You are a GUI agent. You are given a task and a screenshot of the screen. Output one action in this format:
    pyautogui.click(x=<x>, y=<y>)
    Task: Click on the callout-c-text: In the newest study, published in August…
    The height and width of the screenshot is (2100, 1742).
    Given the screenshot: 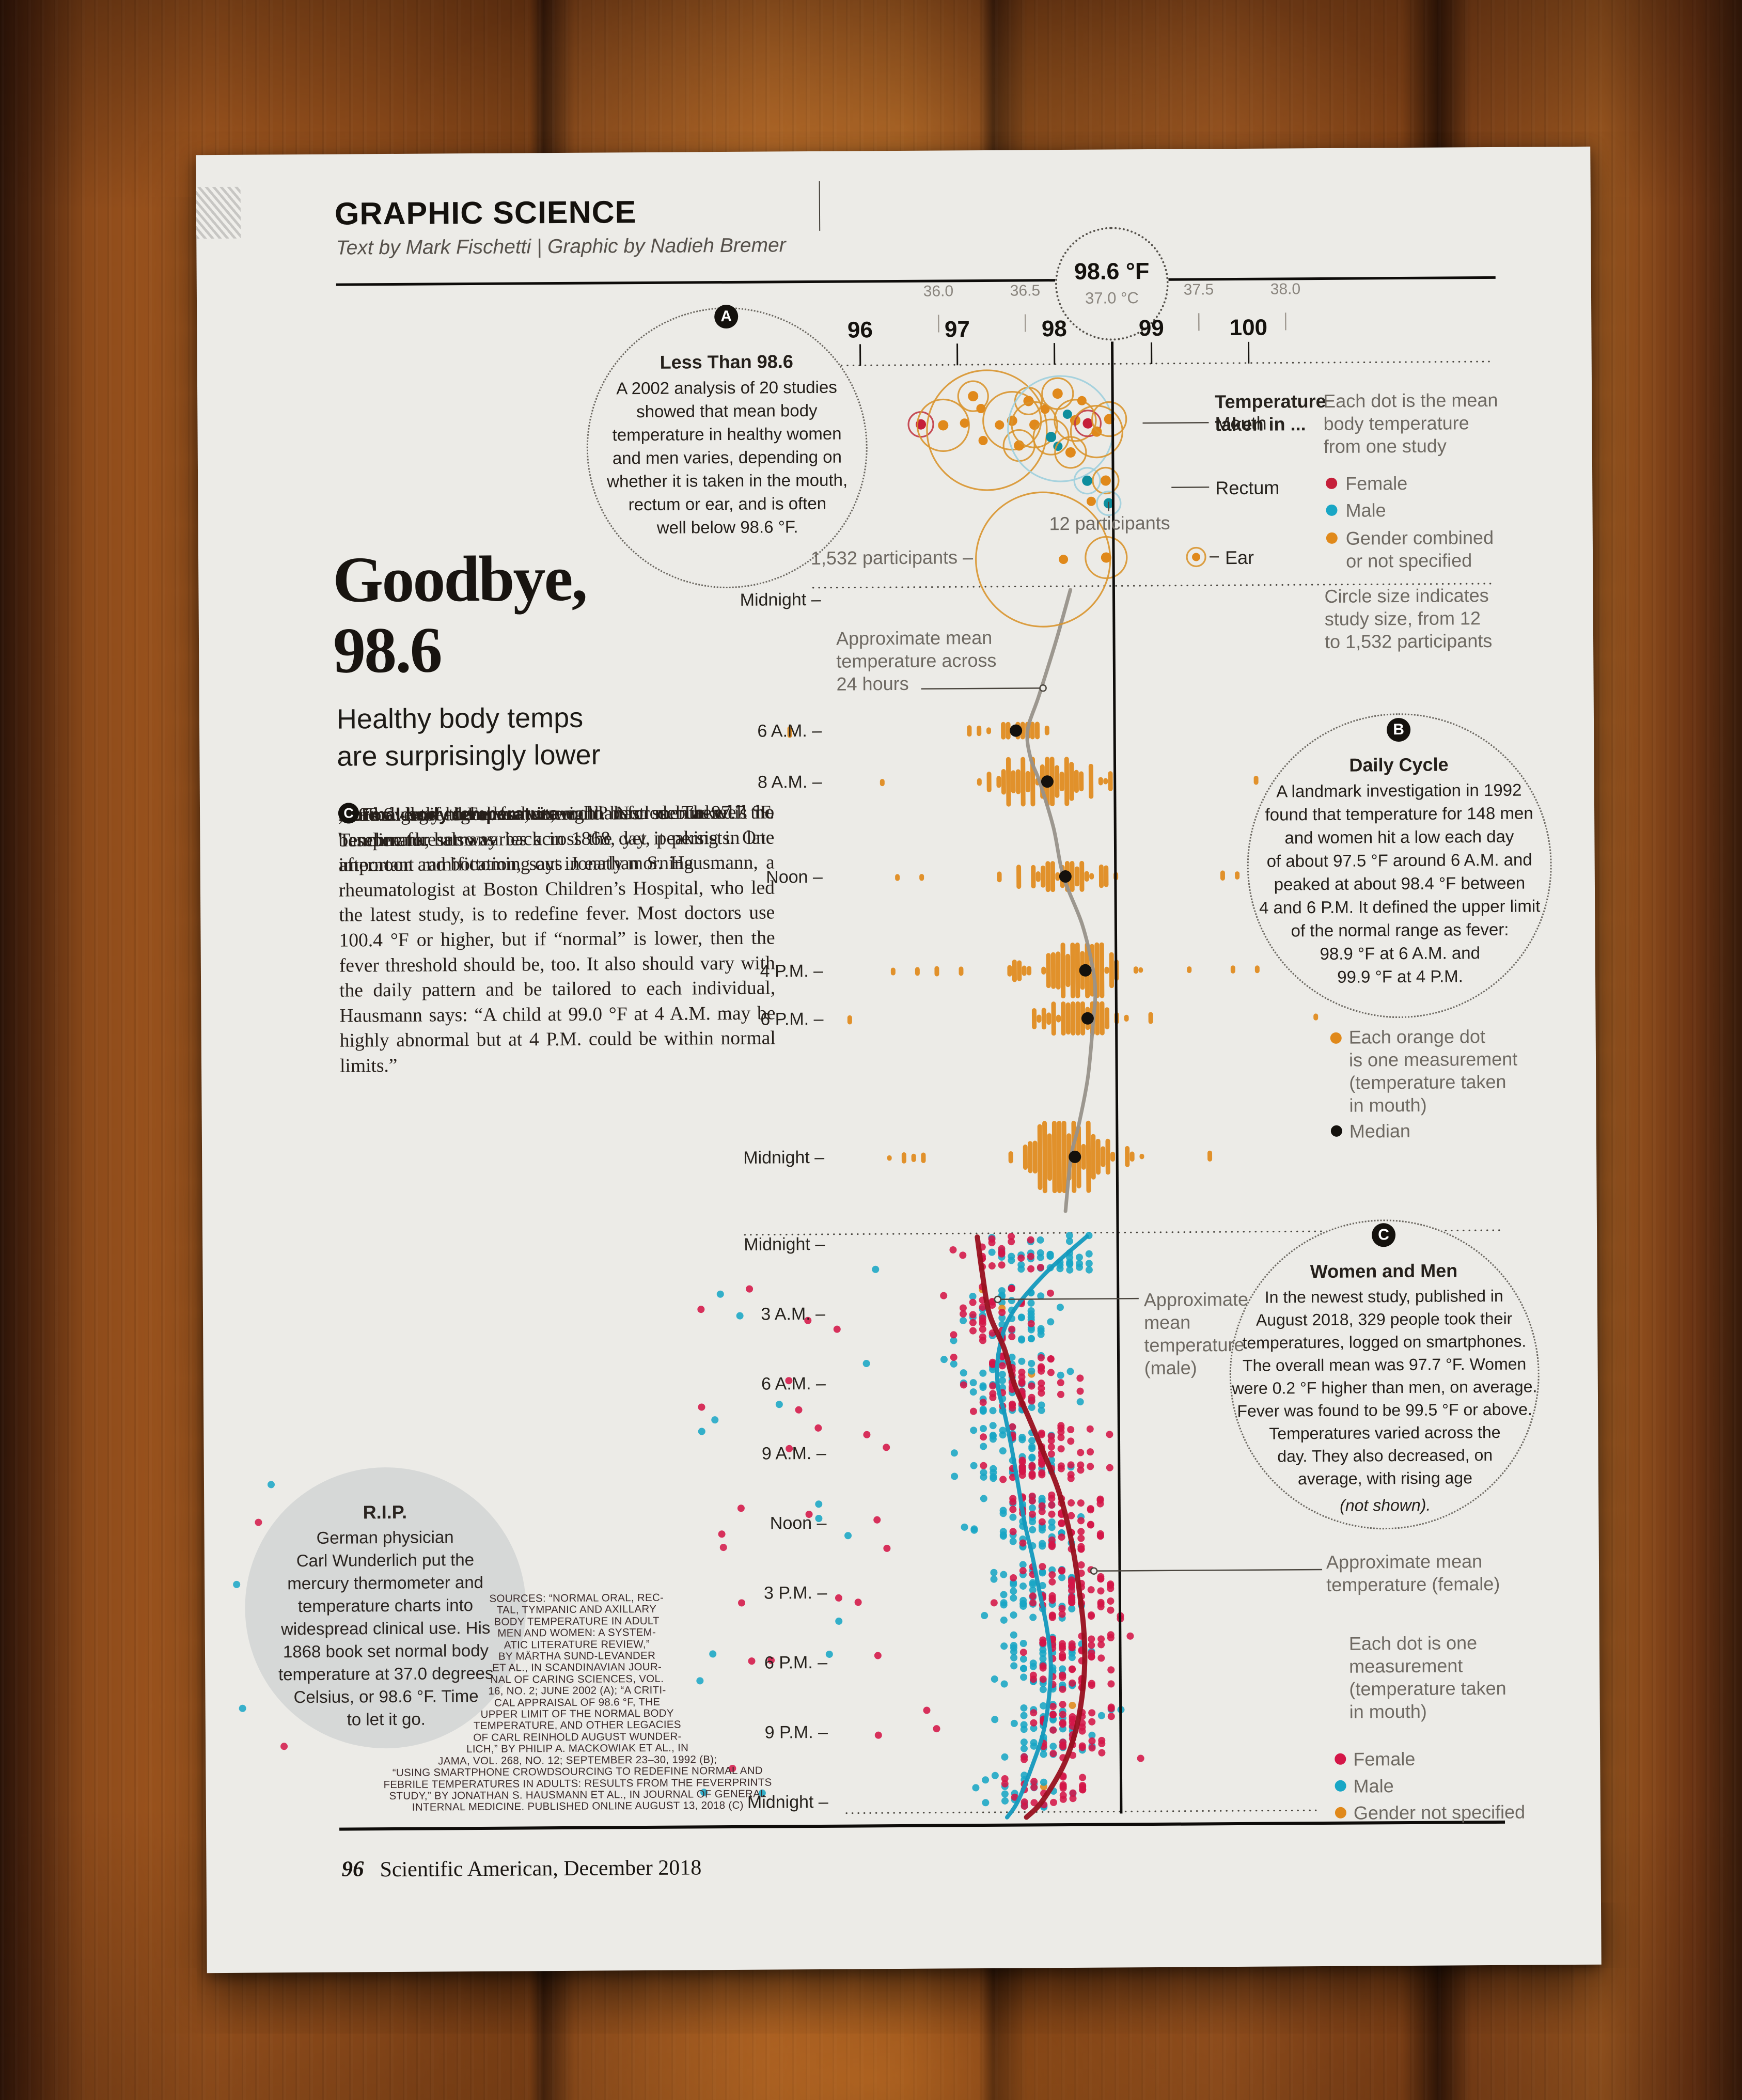 What is the action you would take?
    pyautogui.click(x=1384, y=1387)
    